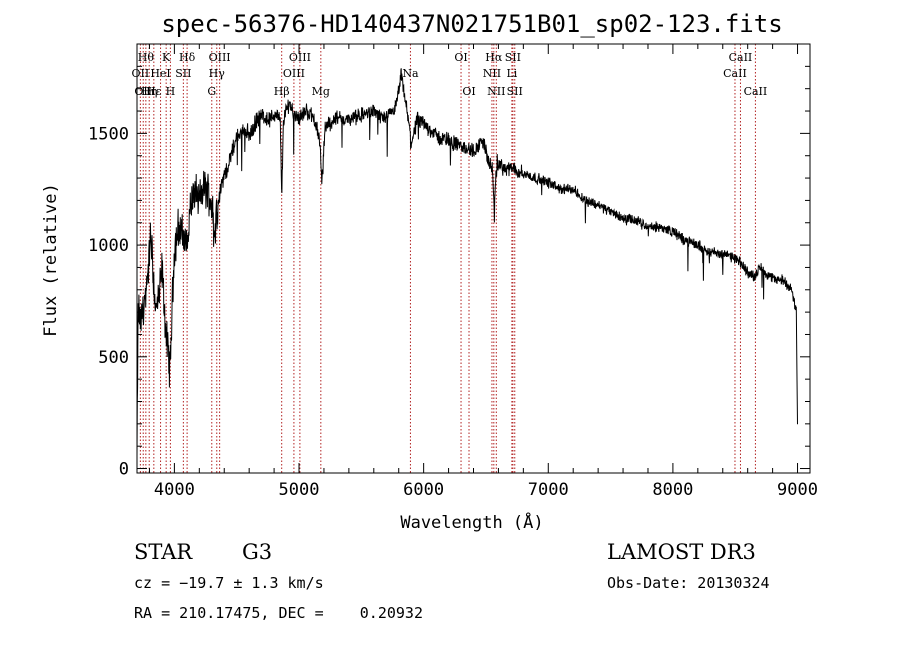 The height and width of the screenshot is (649, 900). I want to click on y-tick-label: 0, so click(124, 470).